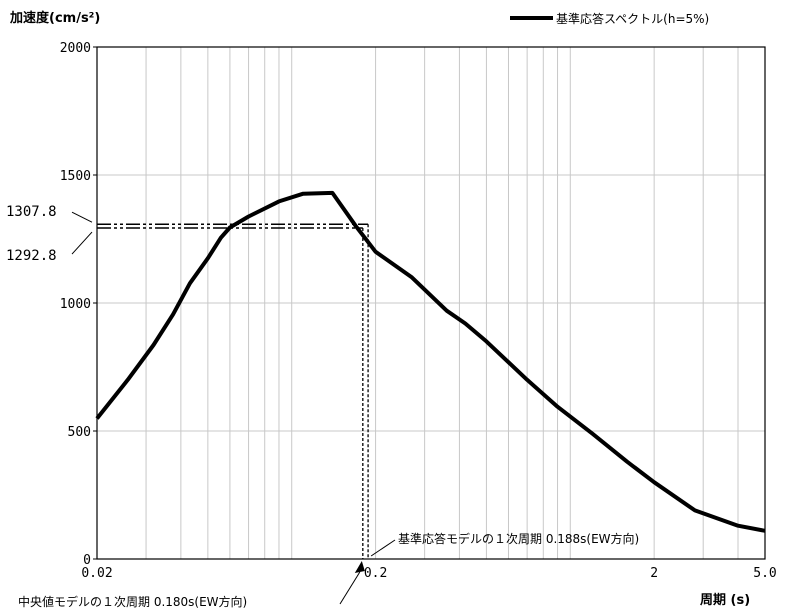 The width and height of the screenshot is (785, 612). What do you see at coordinates (632, 18) in the screenshot?
I see `legend-label: 基準応答スペクトル(h=5%)` at bounding box center [632, 18].